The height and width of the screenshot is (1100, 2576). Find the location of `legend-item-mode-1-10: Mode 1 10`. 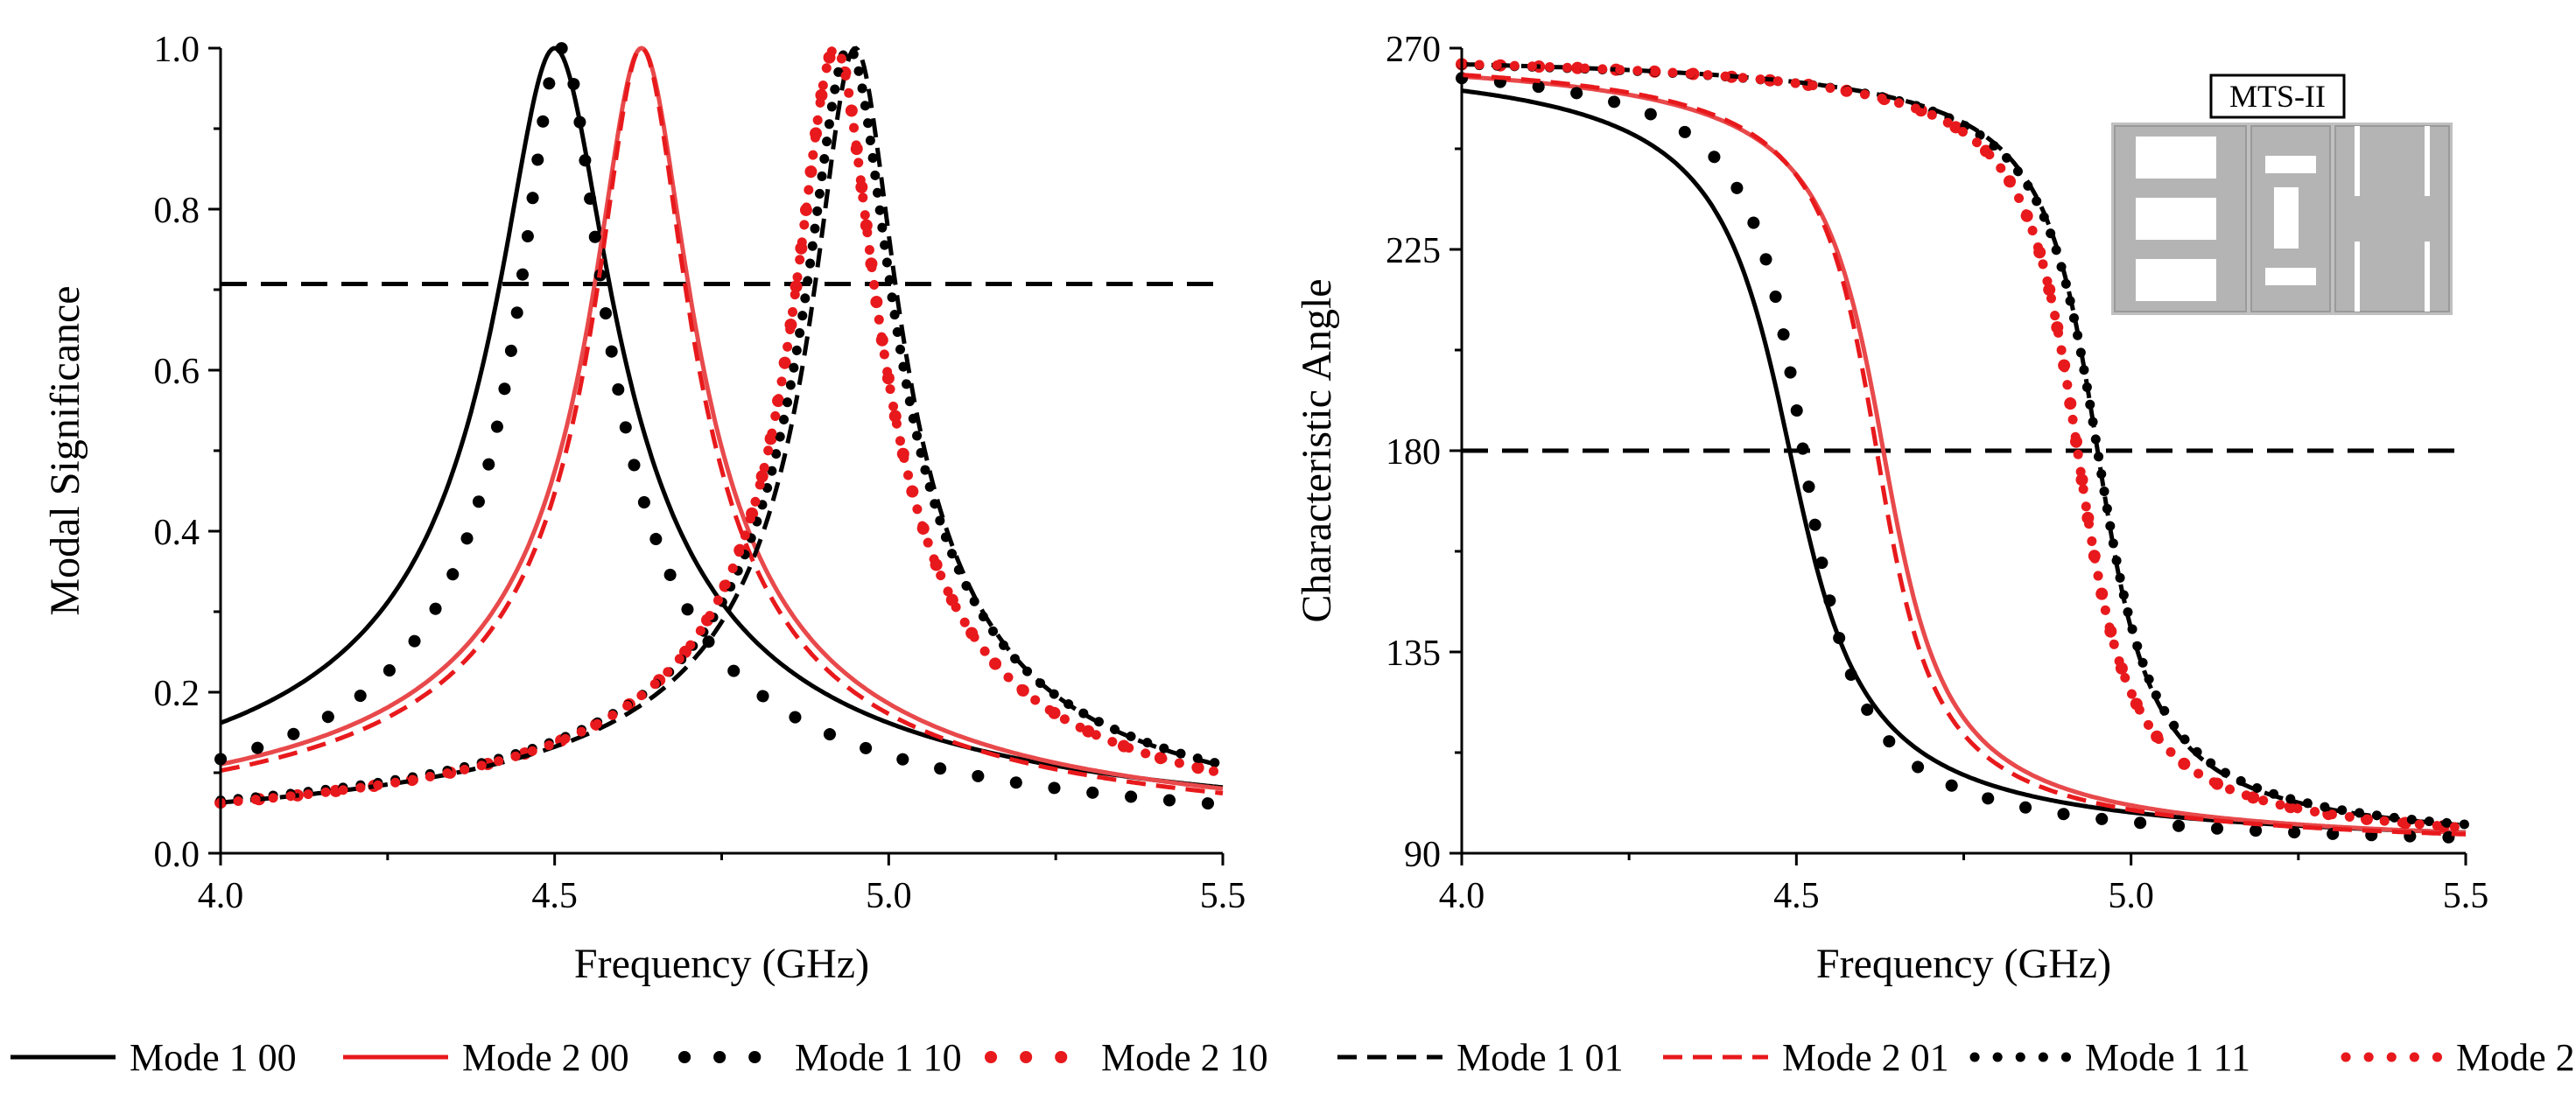

legend-item-mode-1-10: Mode 1 10 is located at coordinates (820, 1057).